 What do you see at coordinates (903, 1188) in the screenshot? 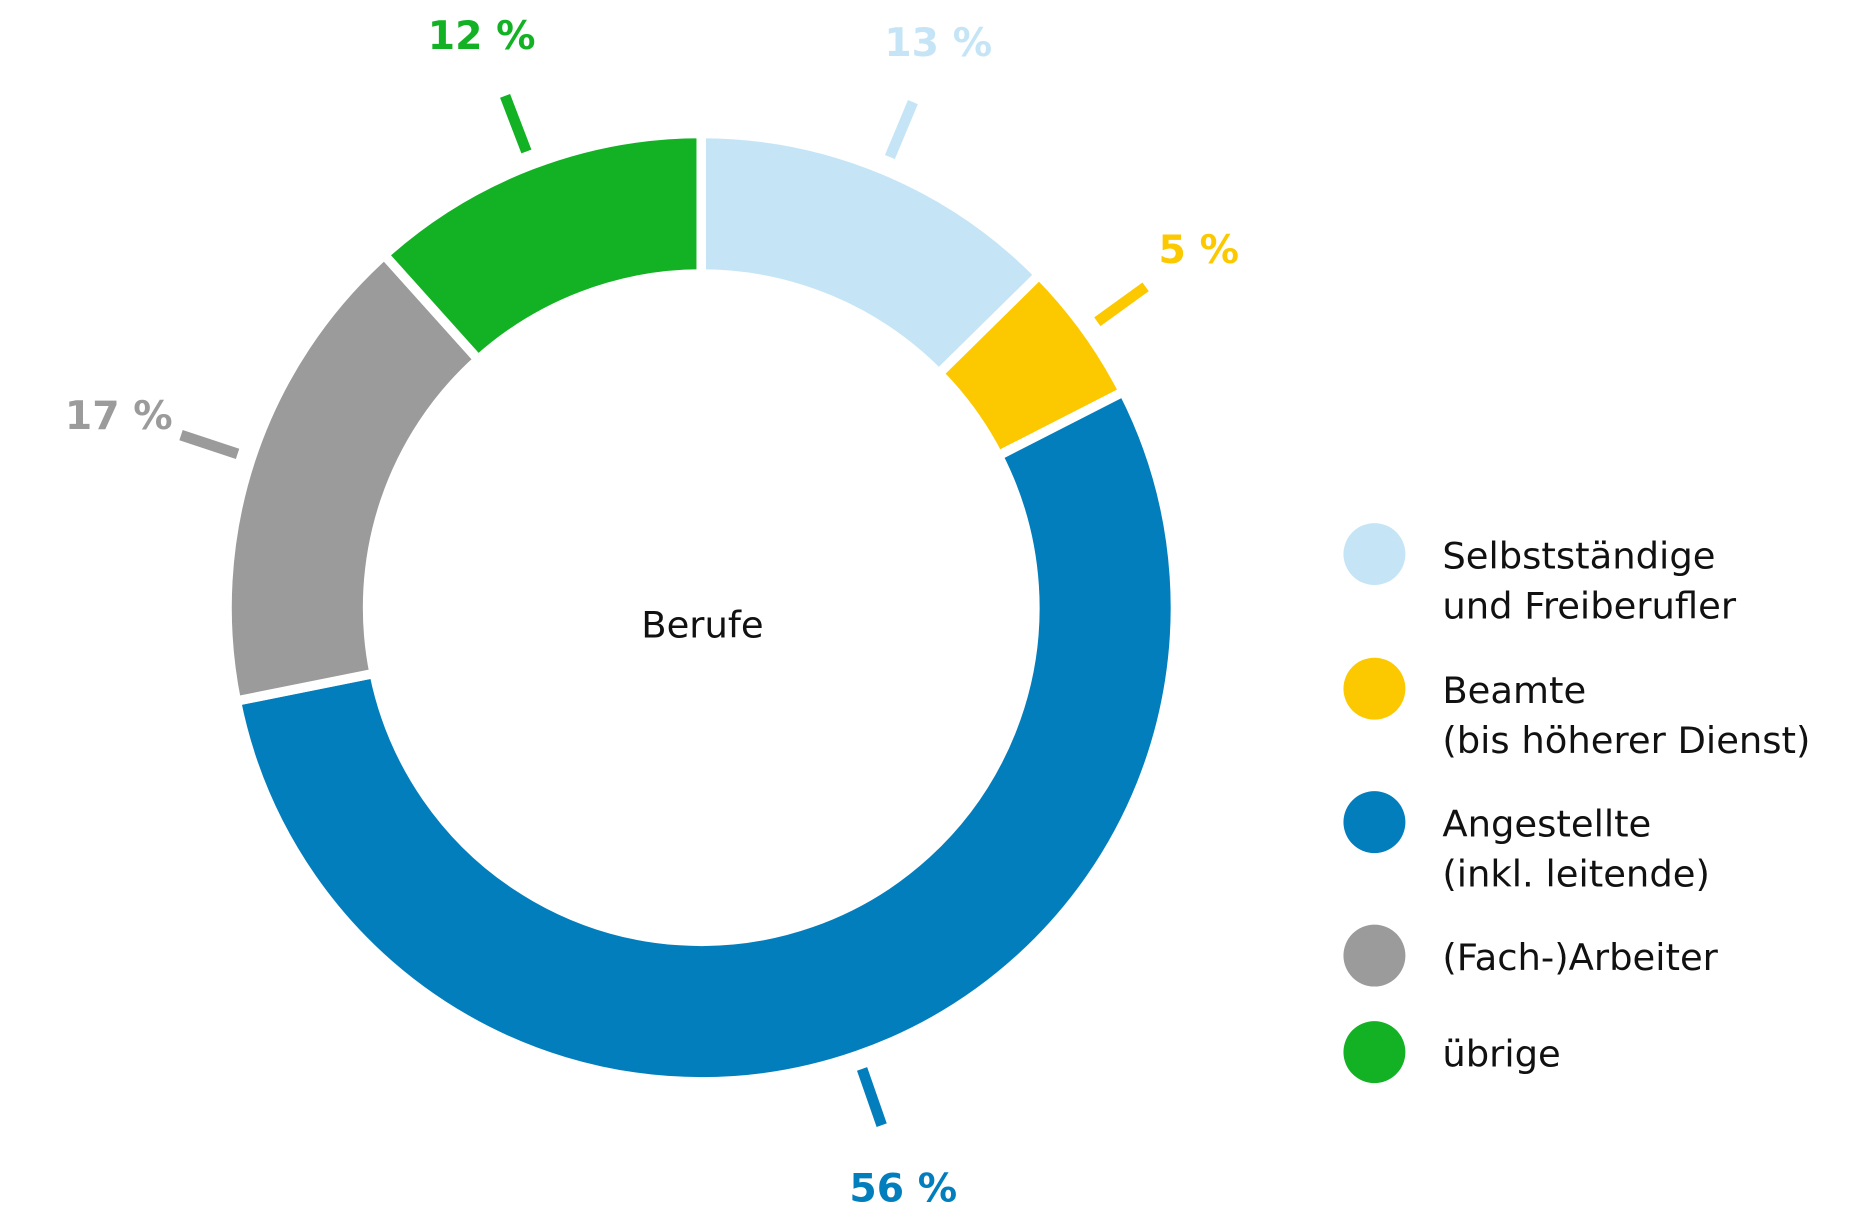
I see `value-label-2: 56 %` at bounding box center [903, 1188].